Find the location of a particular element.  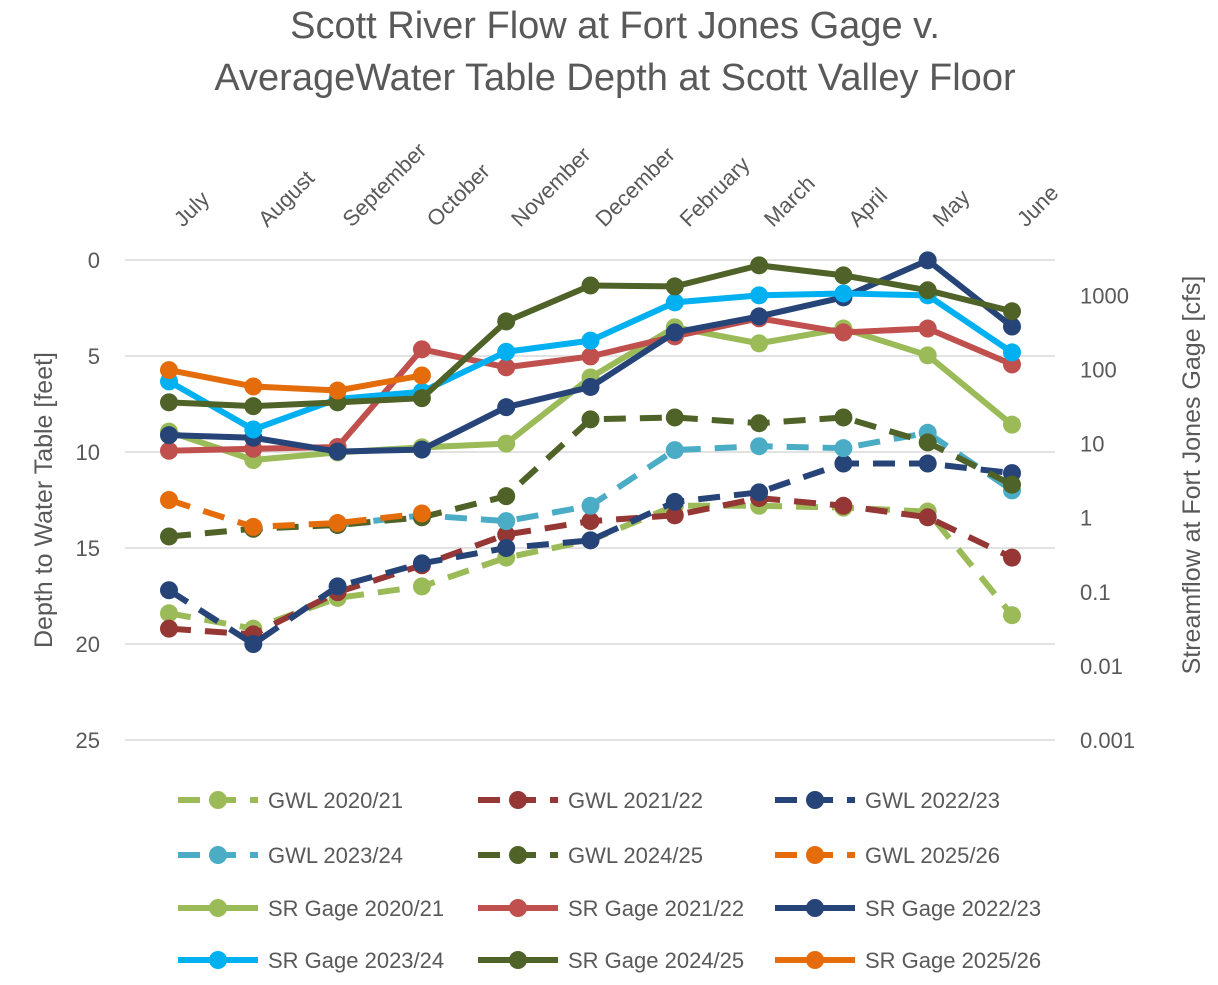

legend-label: SR Gage 2022/23 is located at coordinates (953, 908).